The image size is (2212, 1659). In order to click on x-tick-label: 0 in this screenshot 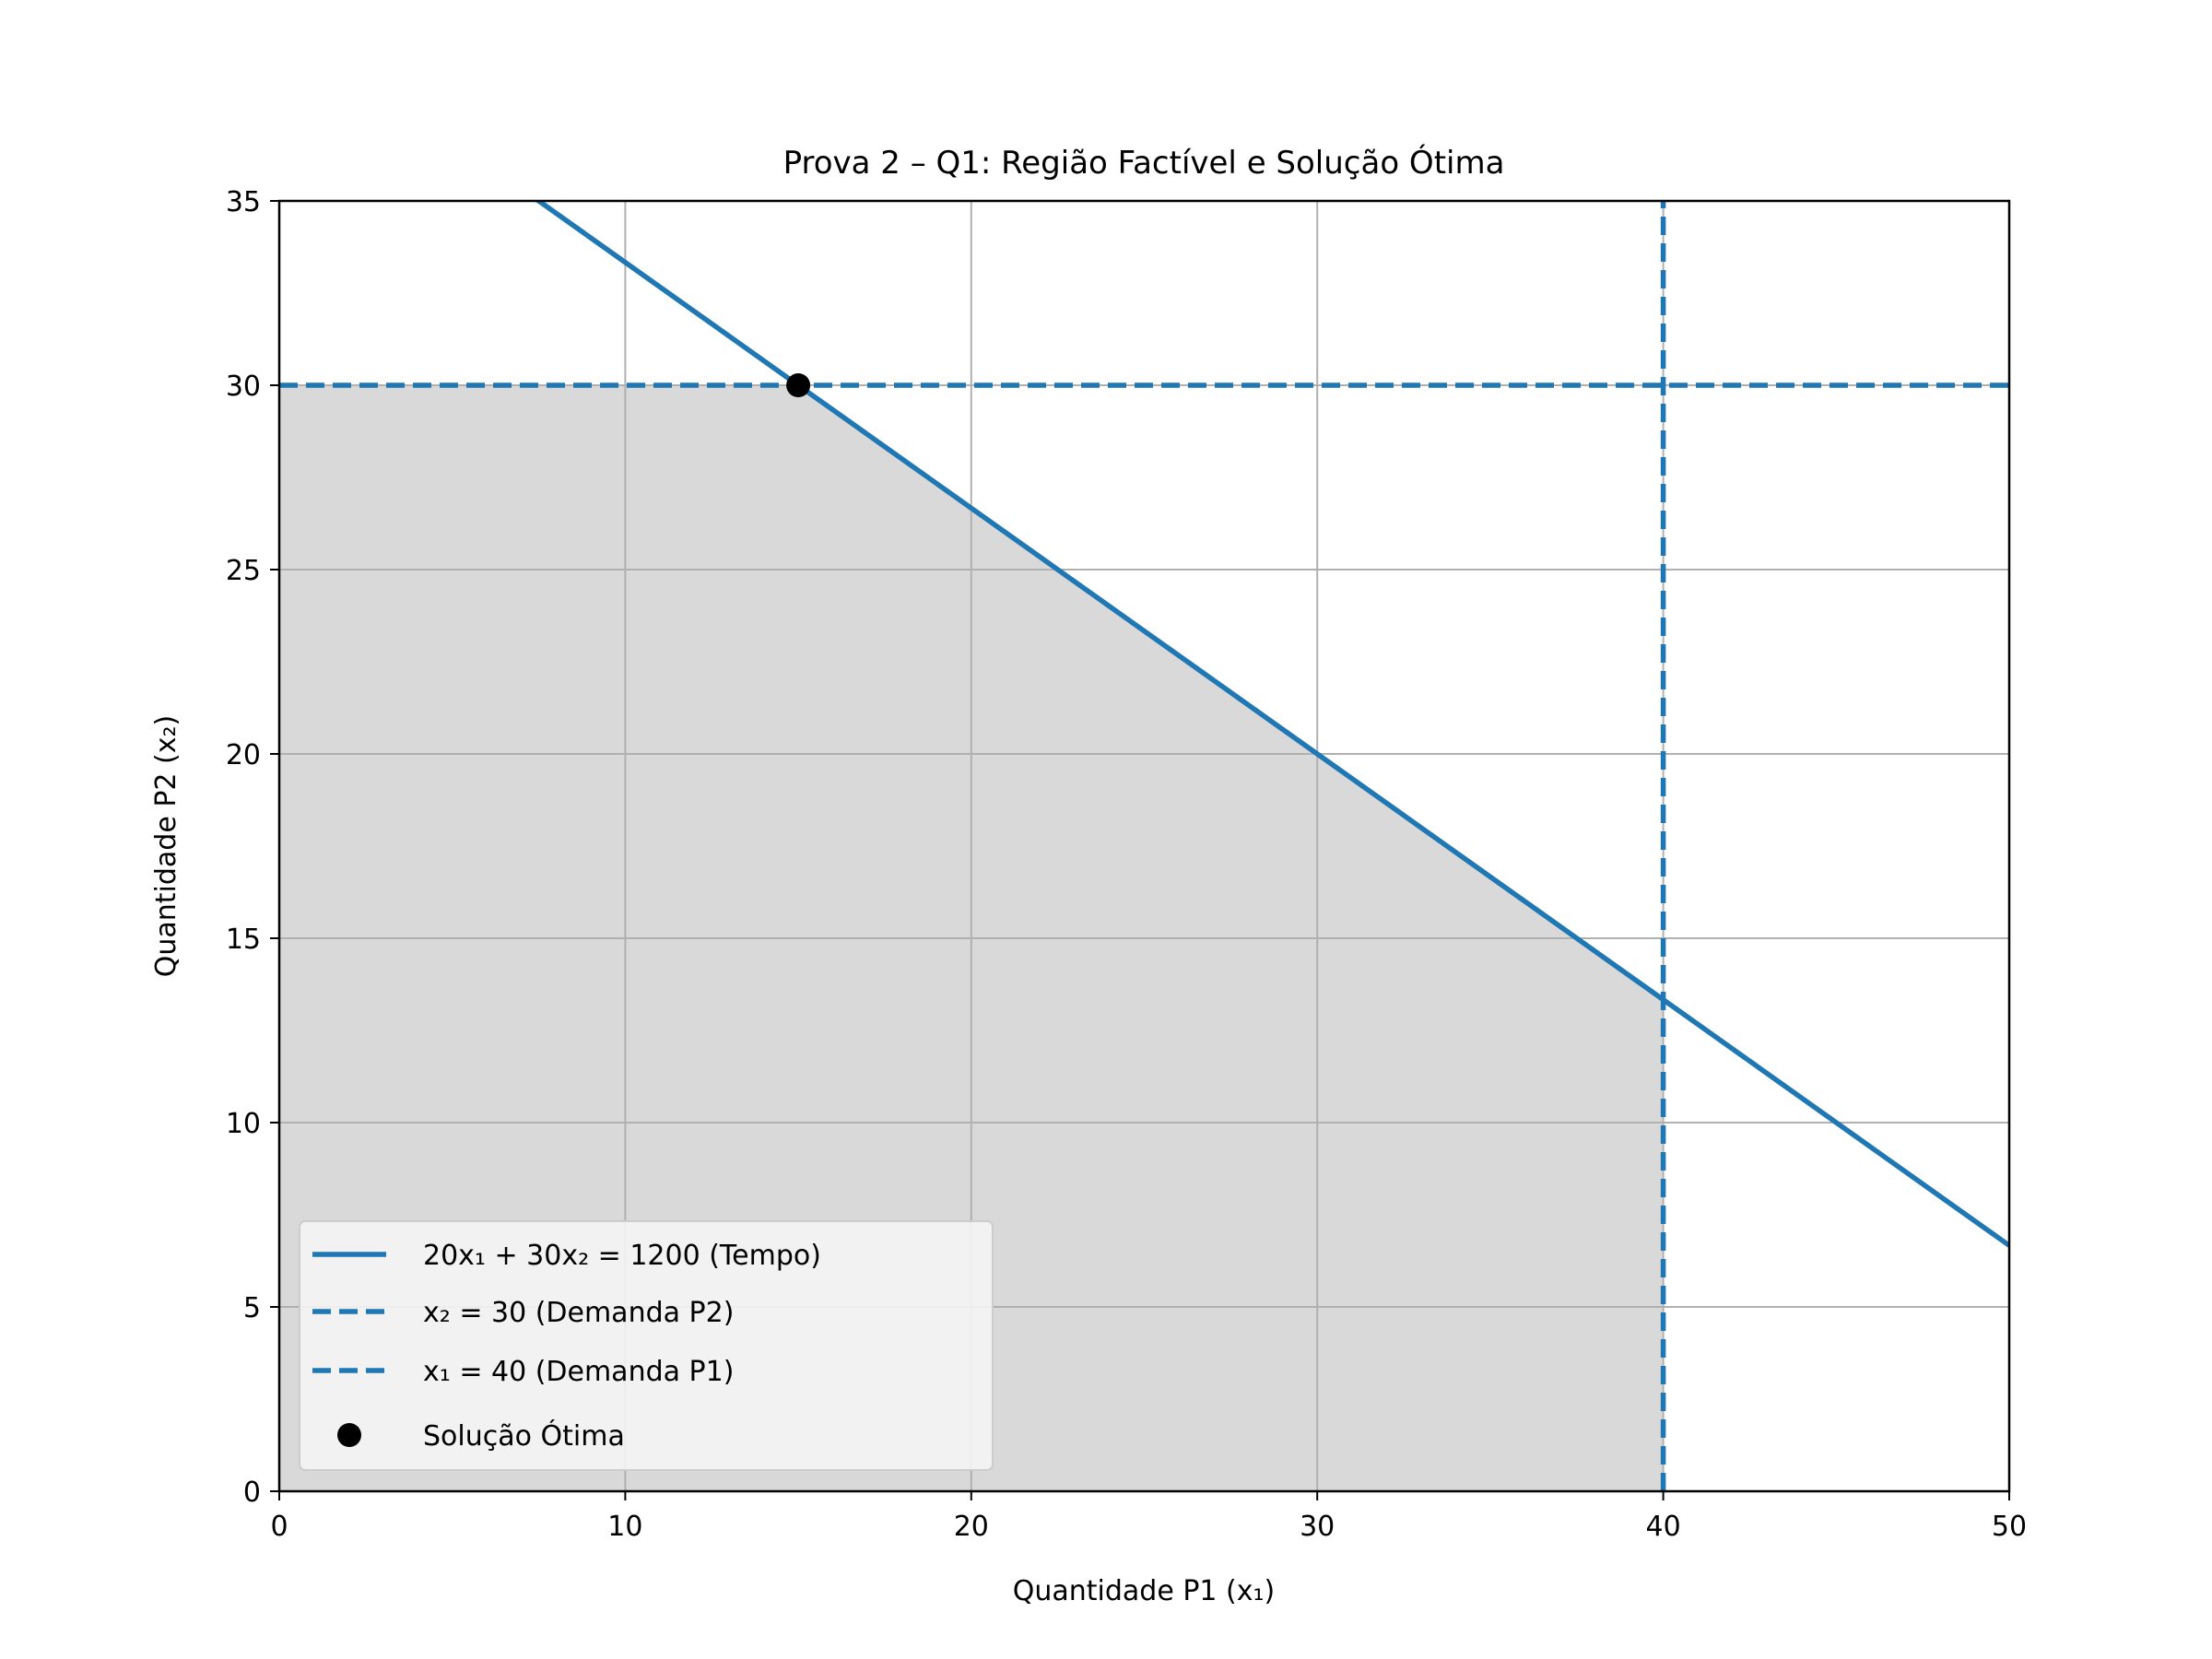, I will do `click(279, 1527)`.